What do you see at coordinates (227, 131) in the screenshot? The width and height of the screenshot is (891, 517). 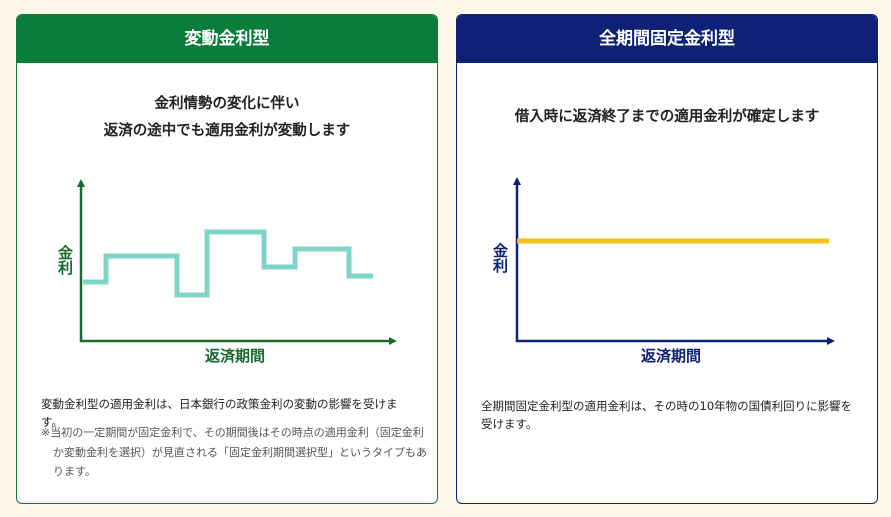 I see `lead: 返済の途中でも適用金利が変動します` at bounding box center [227, 131].